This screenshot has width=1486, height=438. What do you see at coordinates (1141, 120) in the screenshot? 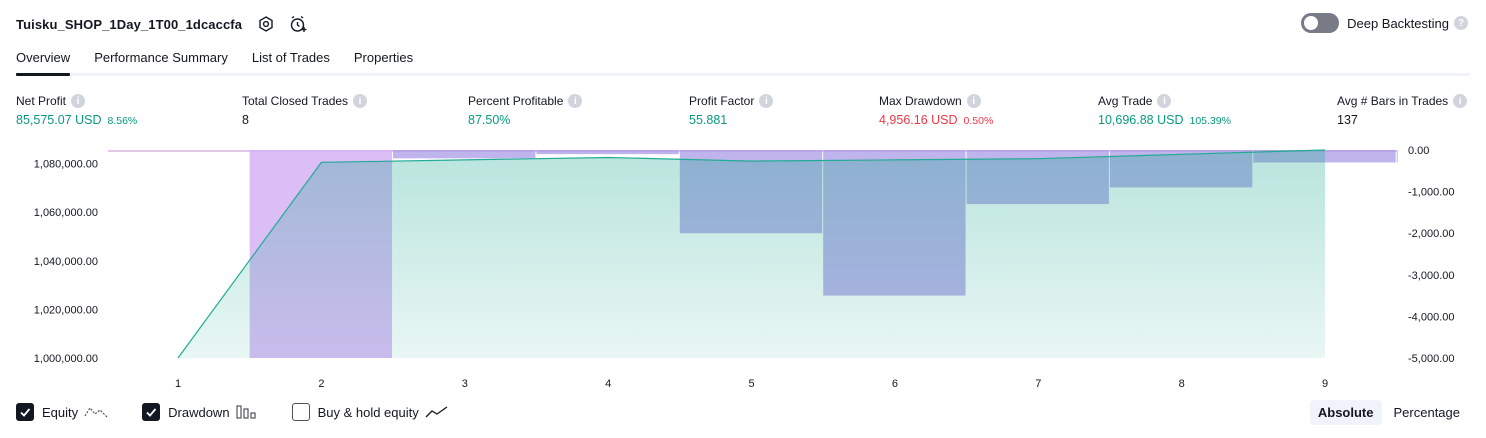
I see `metric-value: 10,696.88 USD` at bounding box center [1141, 120].